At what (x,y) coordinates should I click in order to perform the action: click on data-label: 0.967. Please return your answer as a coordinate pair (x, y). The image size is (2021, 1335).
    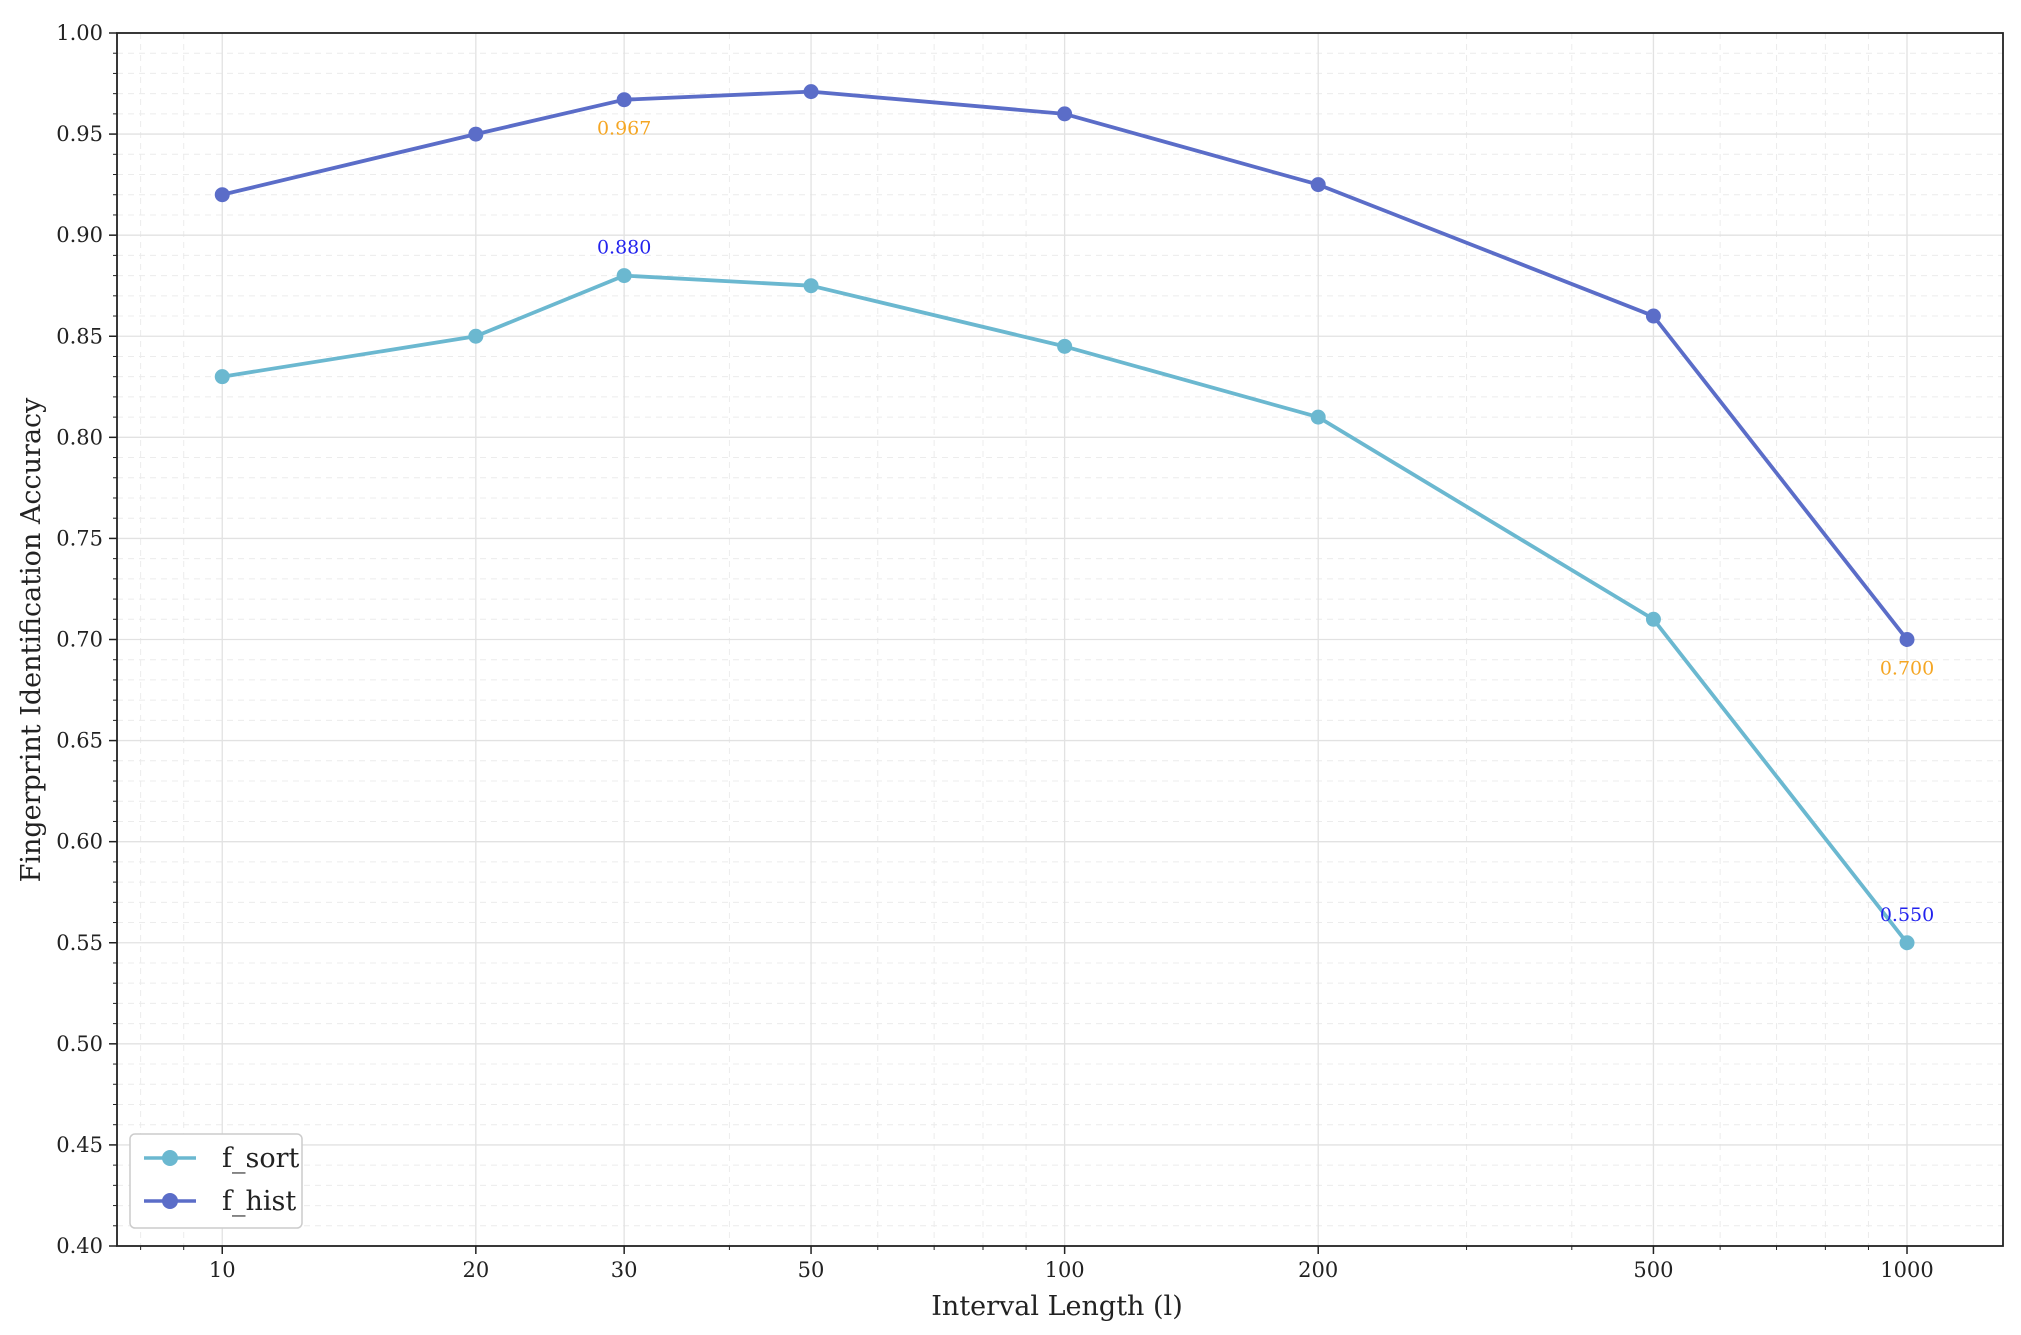
    Looking at the image, I should click on (624, 129).